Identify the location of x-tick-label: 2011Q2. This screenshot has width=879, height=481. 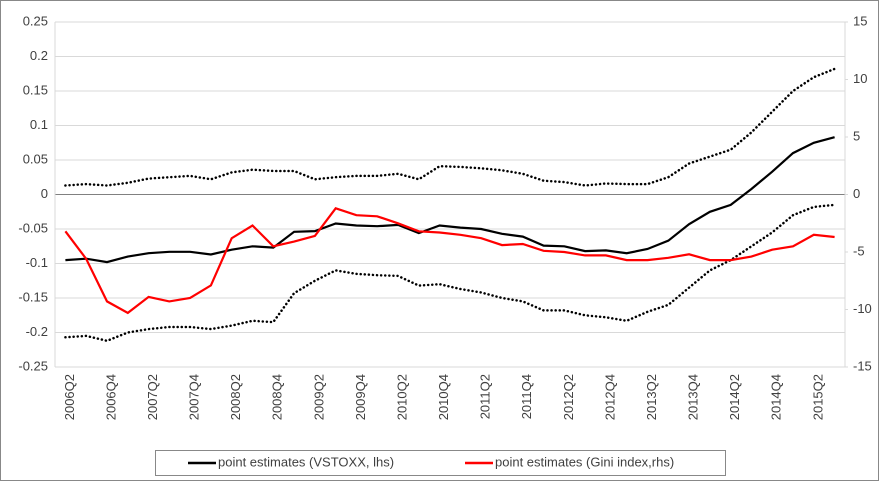
(485, 396).